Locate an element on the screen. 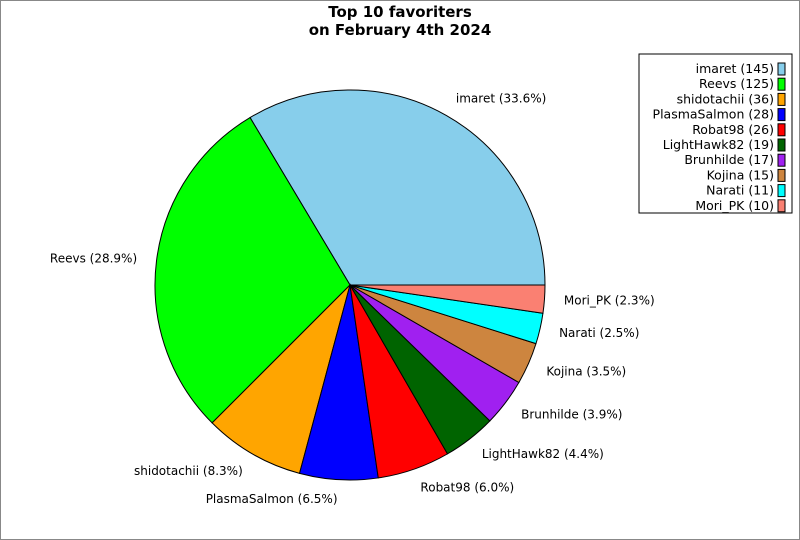  legend-box is located at coordinates (715, 133).